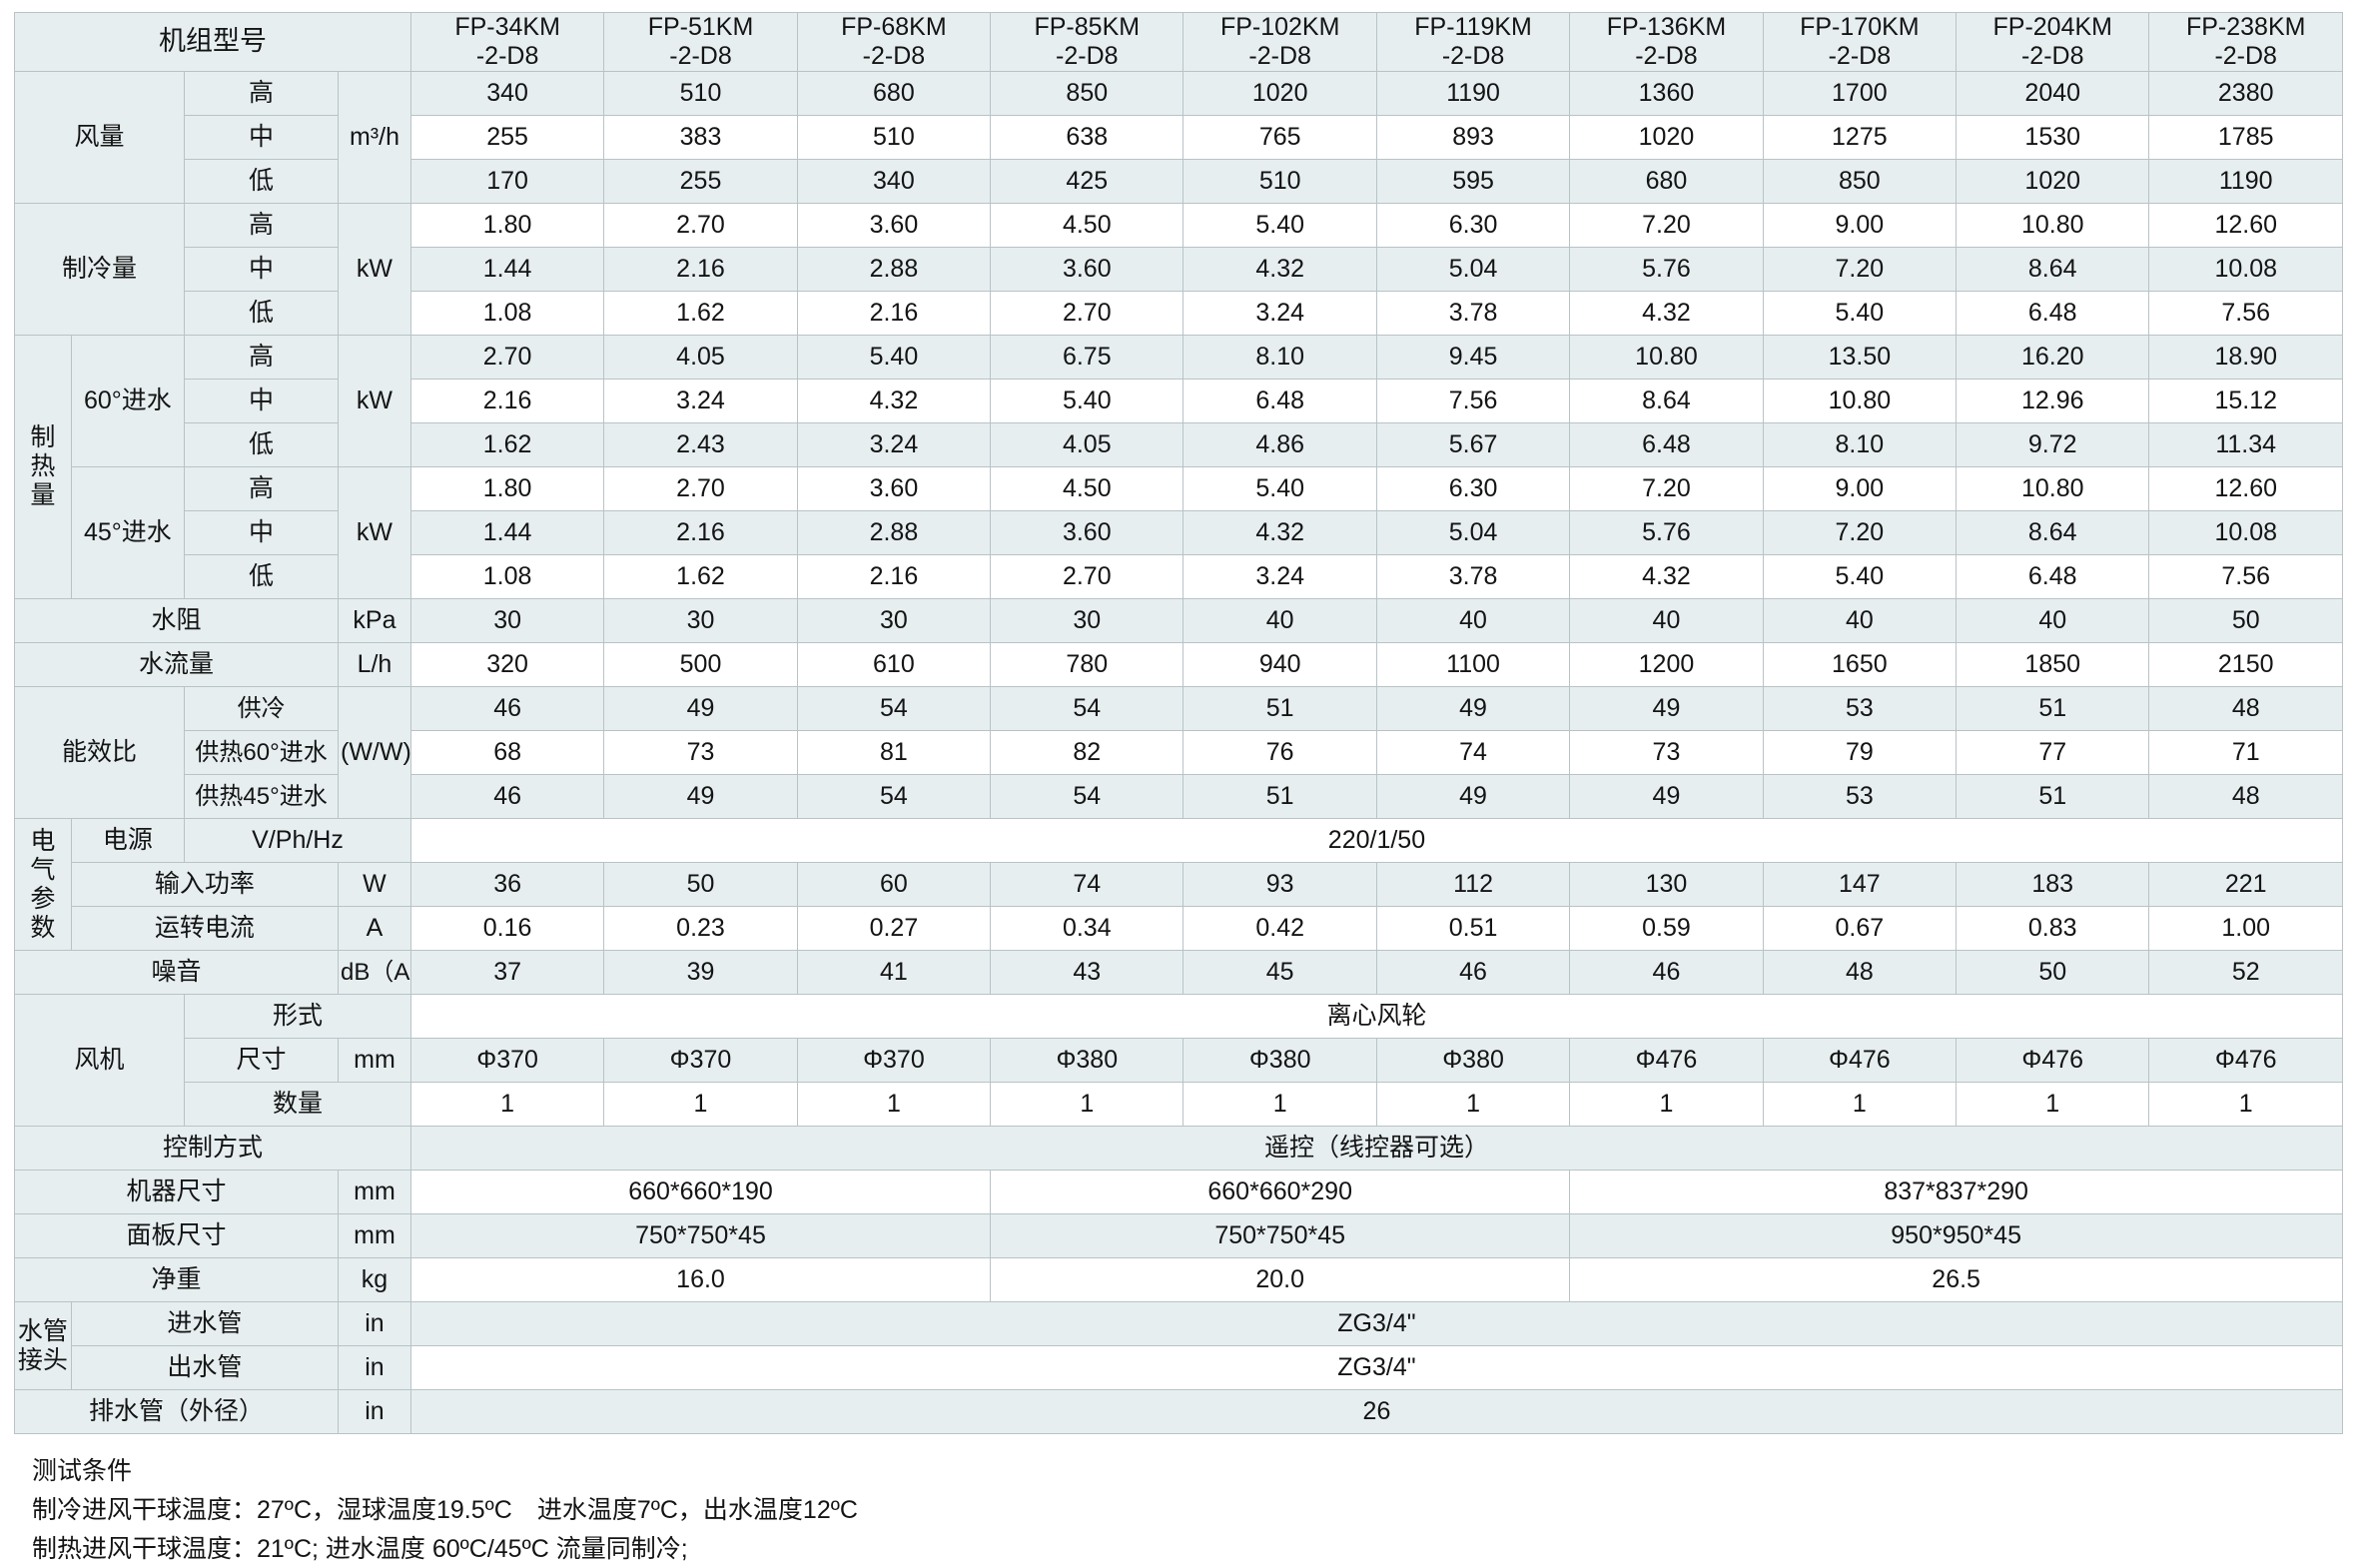  What do you see at coordinates (1280, 1192) in the screenshot?
I see `cell-machine-size-group-2: 660*660*290` at bounding box center [1280, 1192].